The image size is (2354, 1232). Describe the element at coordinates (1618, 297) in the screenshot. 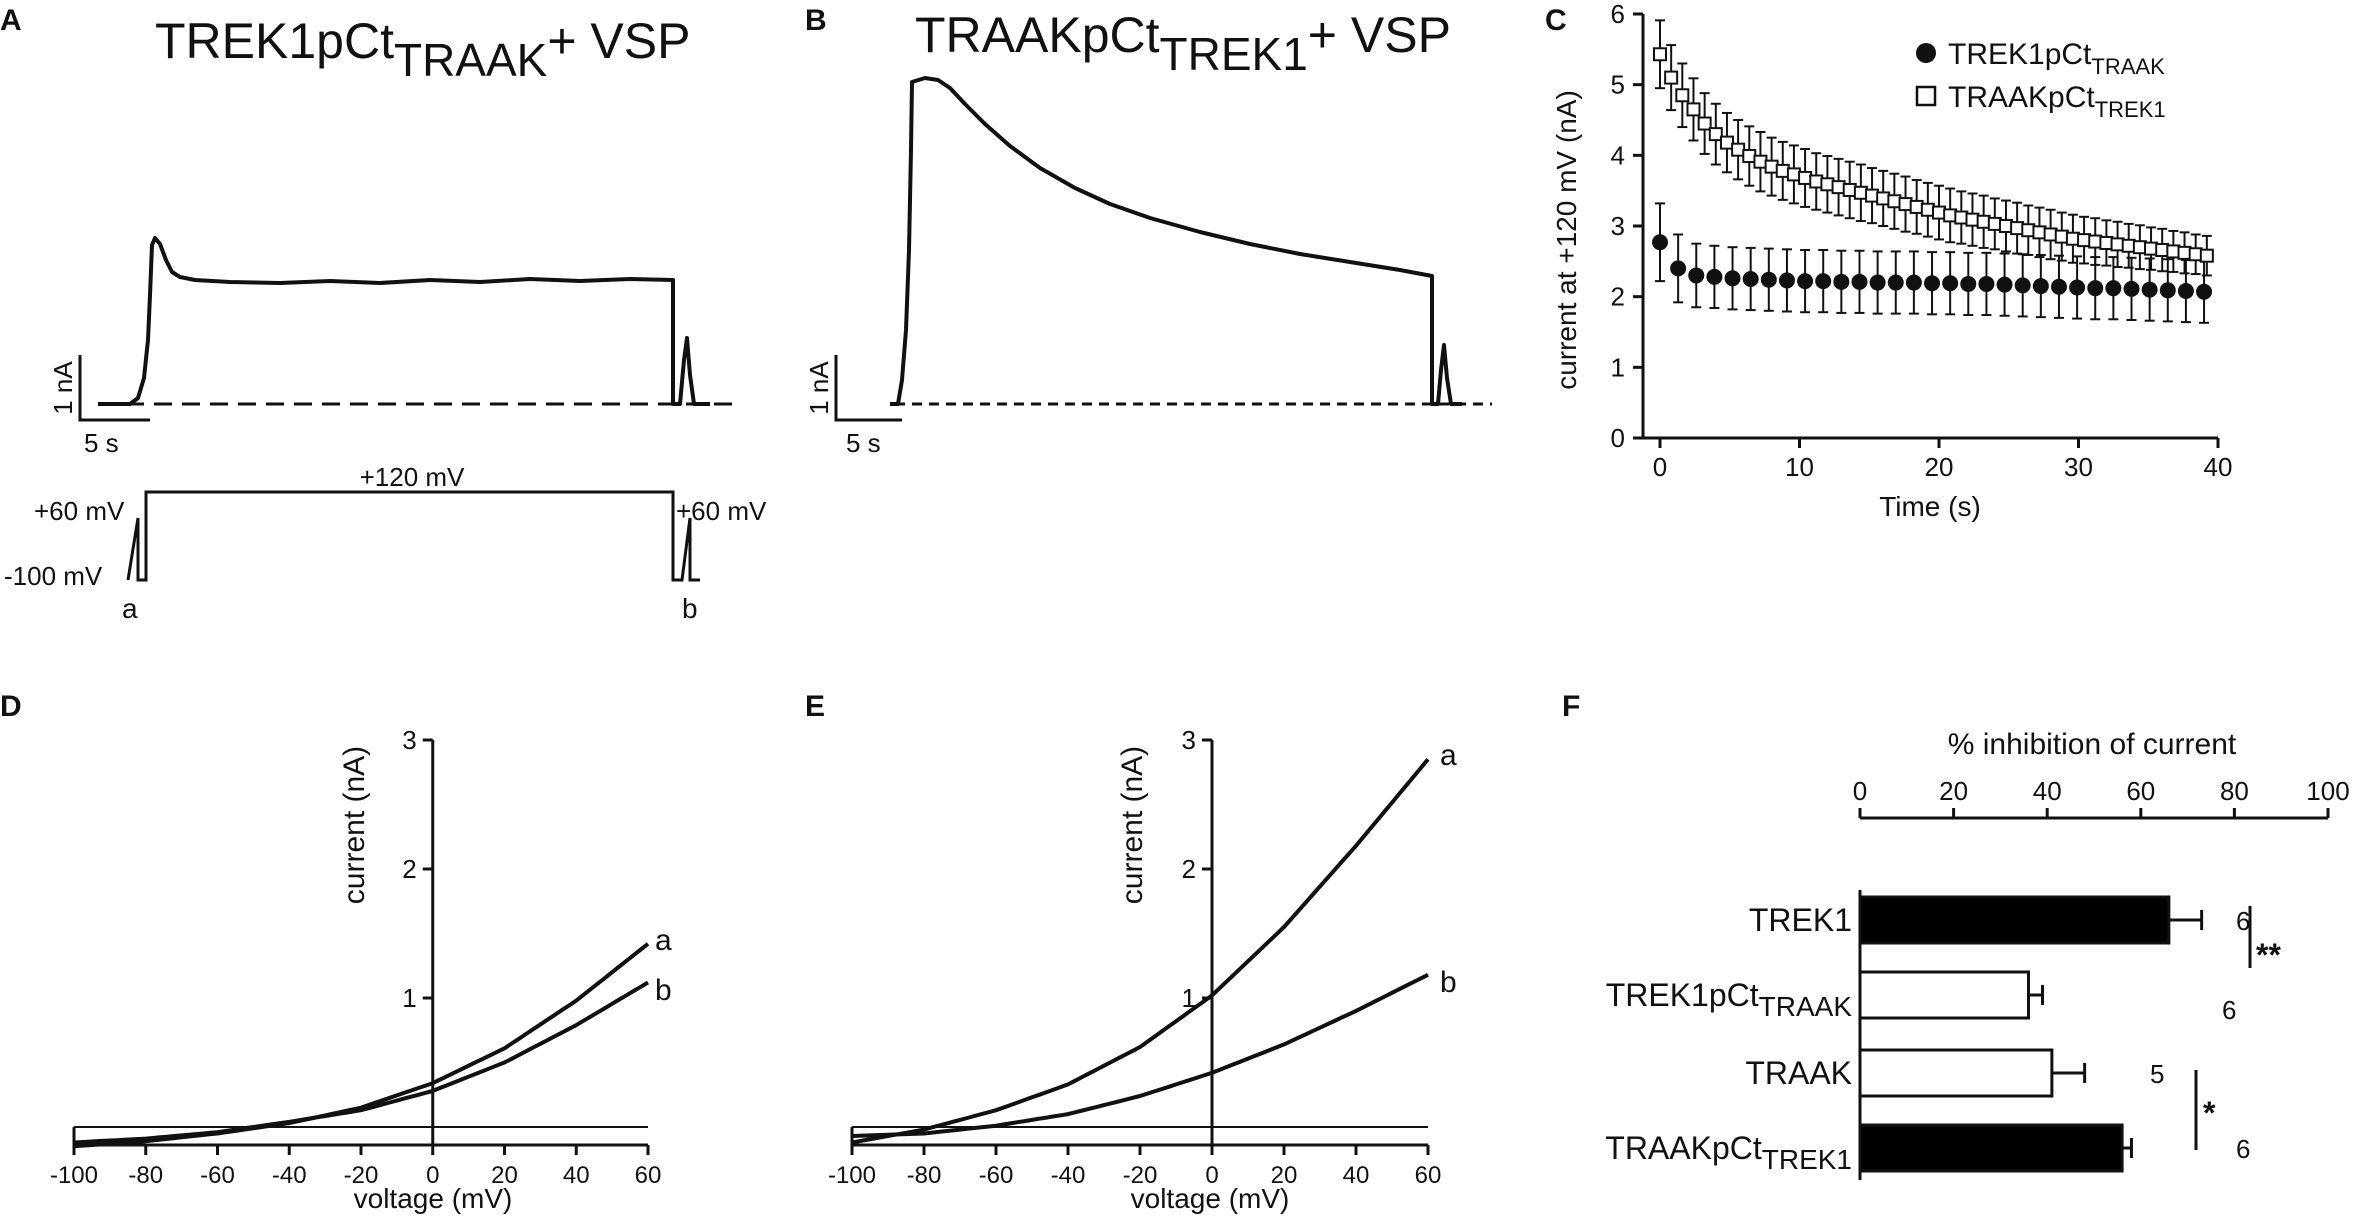

I see `panel-c-ytick-label: 2` at that location.